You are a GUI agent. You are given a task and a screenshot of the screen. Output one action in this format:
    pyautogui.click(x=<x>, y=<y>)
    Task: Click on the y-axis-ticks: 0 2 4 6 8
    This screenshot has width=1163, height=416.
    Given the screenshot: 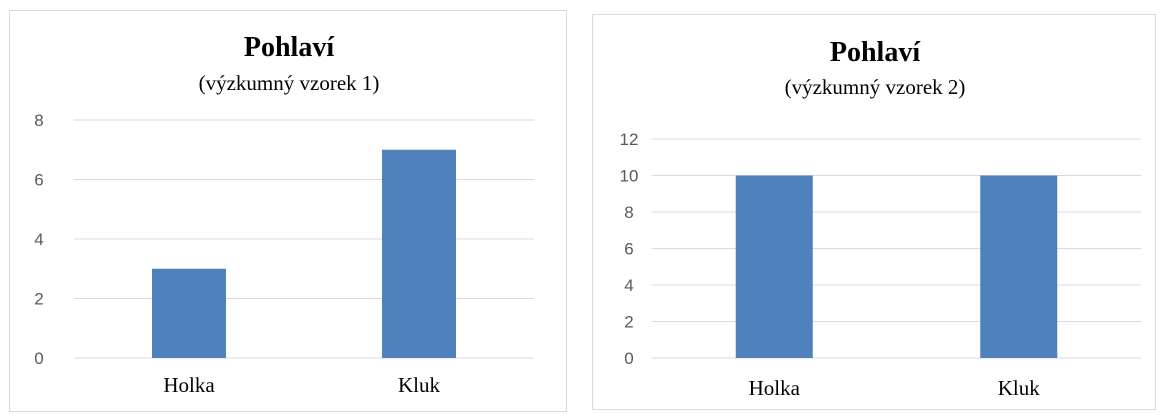 What is the action you would take?
    pyautogui.click(x=38, y=239)
    